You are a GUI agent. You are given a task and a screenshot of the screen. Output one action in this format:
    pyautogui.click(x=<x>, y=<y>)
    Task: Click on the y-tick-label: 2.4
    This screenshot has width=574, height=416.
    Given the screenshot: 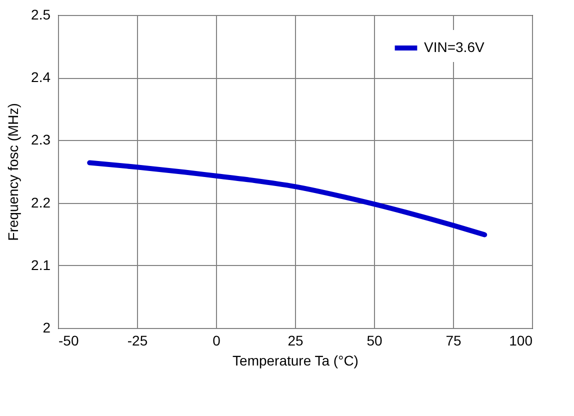 What is the action you would take?
    pyautogui.click(x=41, y=77)
    